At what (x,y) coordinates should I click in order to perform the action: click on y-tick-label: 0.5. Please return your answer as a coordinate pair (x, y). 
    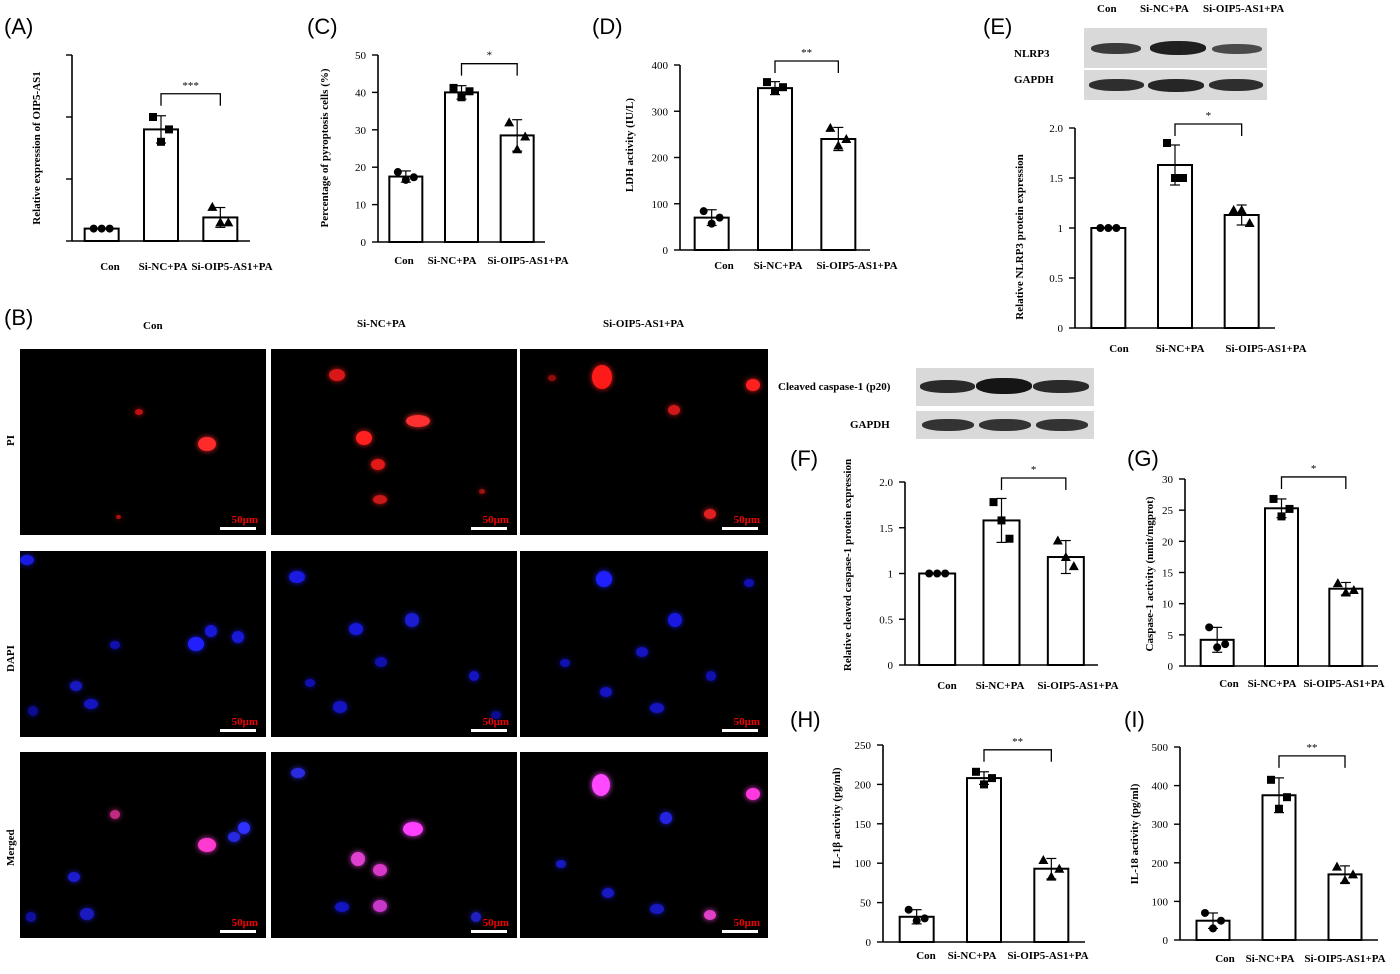
    Looking at the image, I should click on (886, 620).